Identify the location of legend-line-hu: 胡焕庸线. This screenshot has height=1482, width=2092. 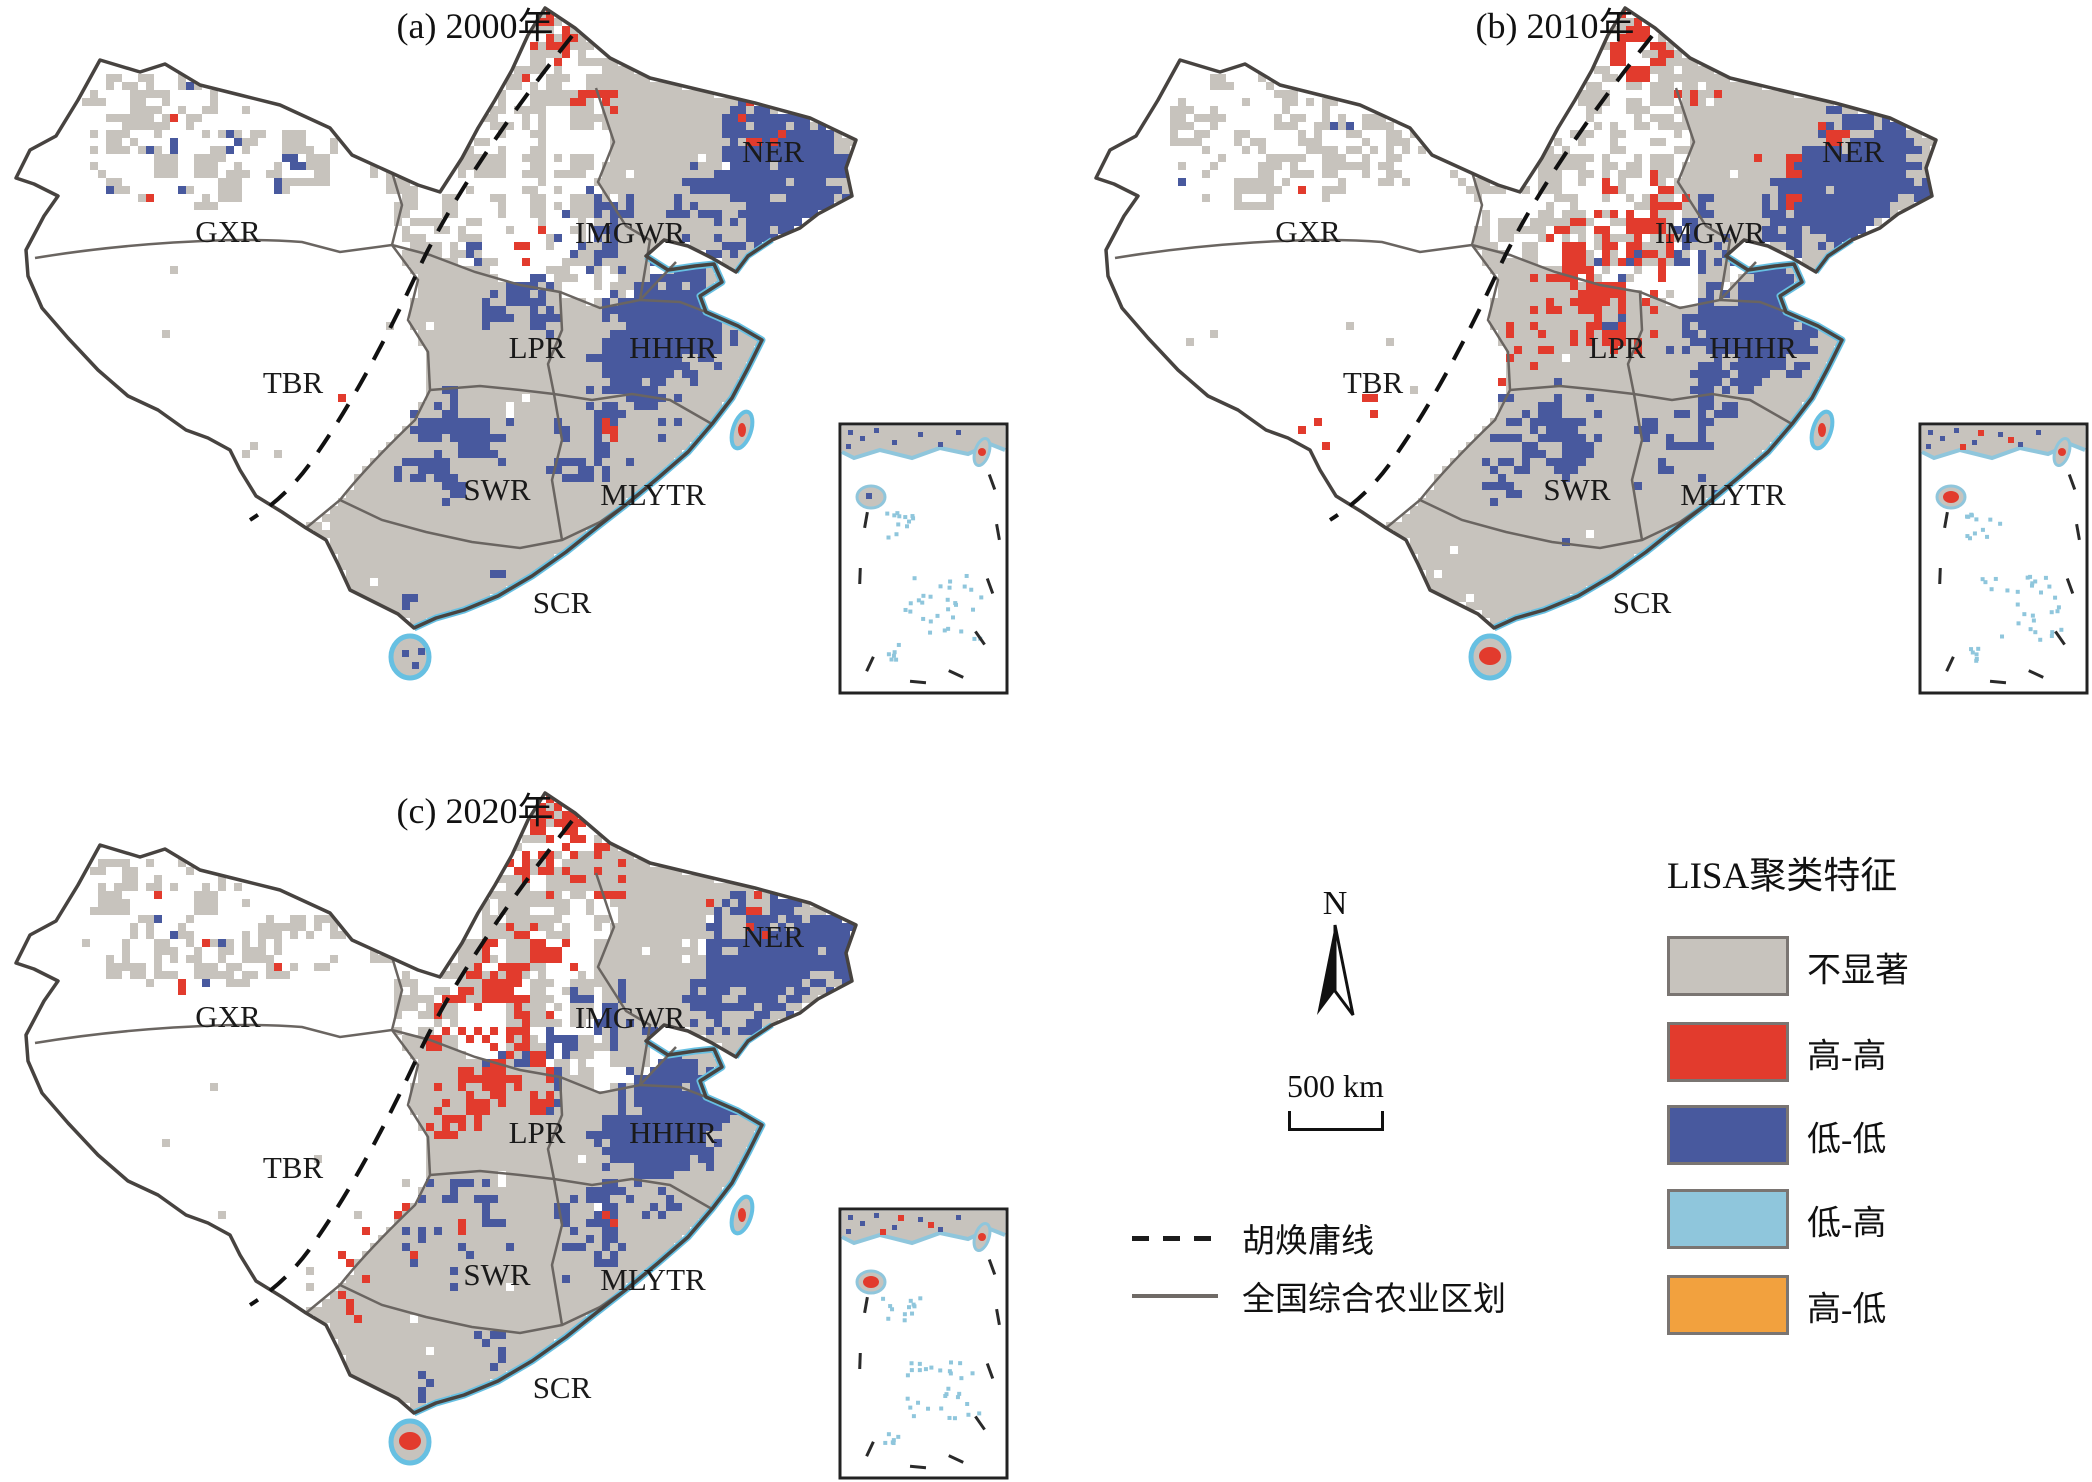
(1253, 1239).